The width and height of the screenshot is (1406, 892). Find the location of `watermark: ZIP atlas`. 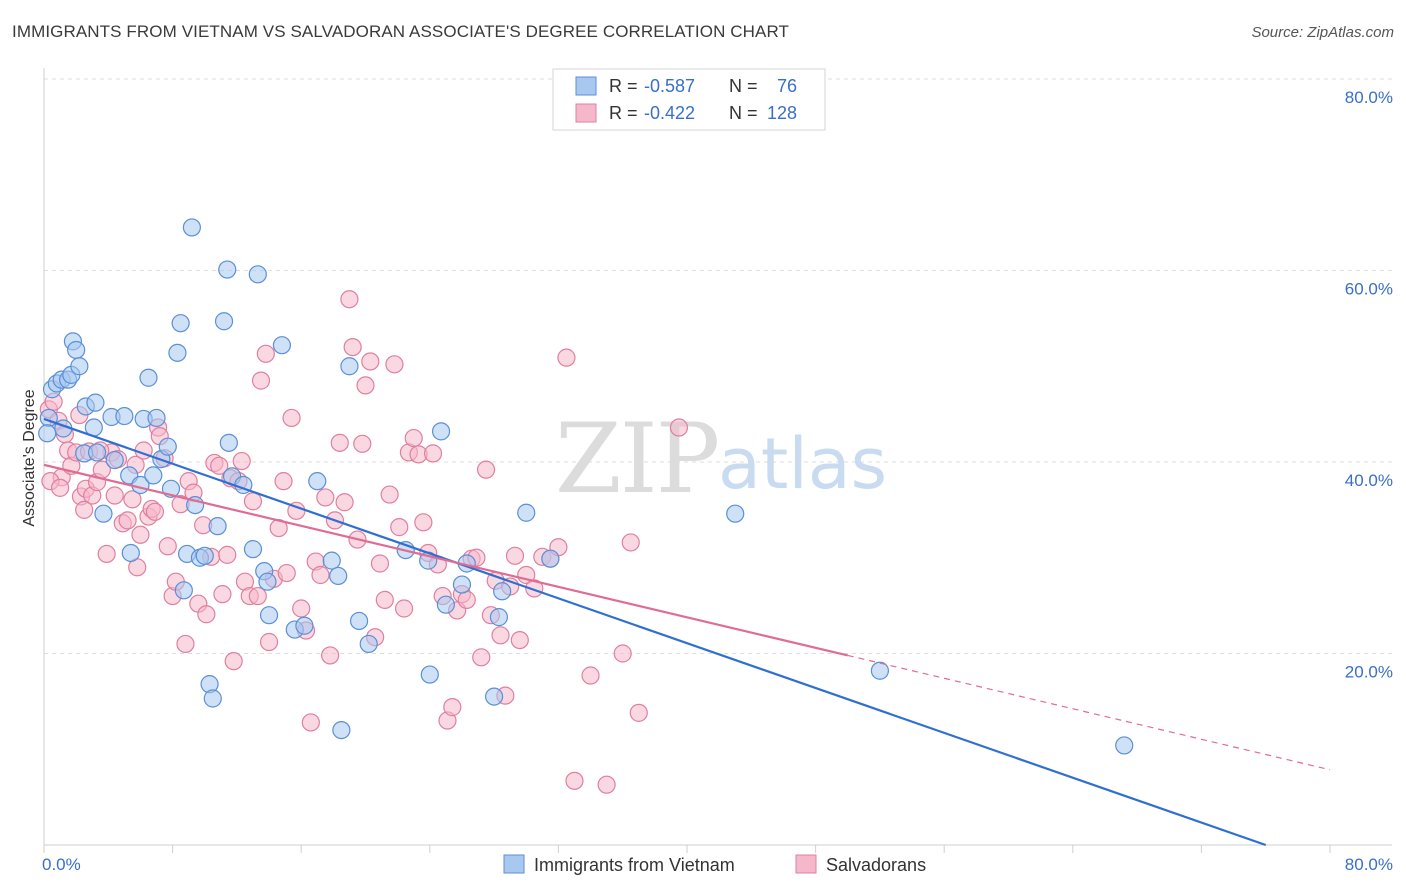

watermark: ZIP atlas is located at coordinates (721, 459).